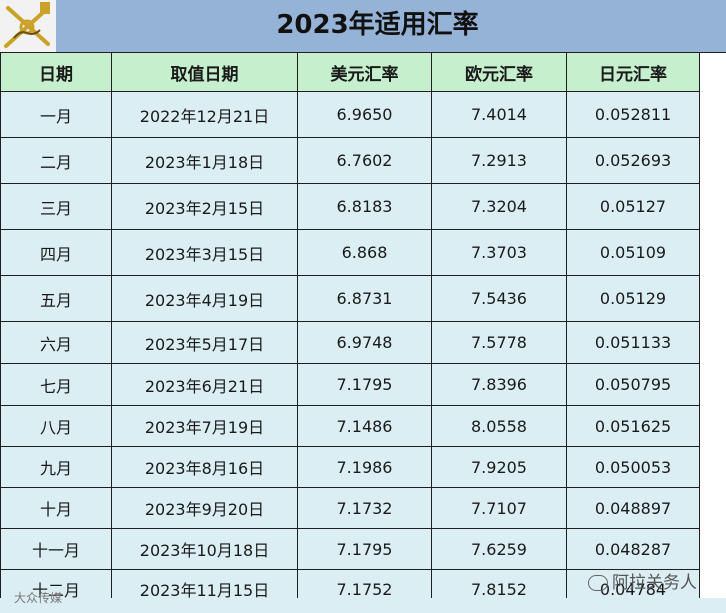 The image size is (726, 613). What do you see at coordinates (56, 206) in the screenshot?
I see `month-cell: 三月` at bounding box center [56, 206].